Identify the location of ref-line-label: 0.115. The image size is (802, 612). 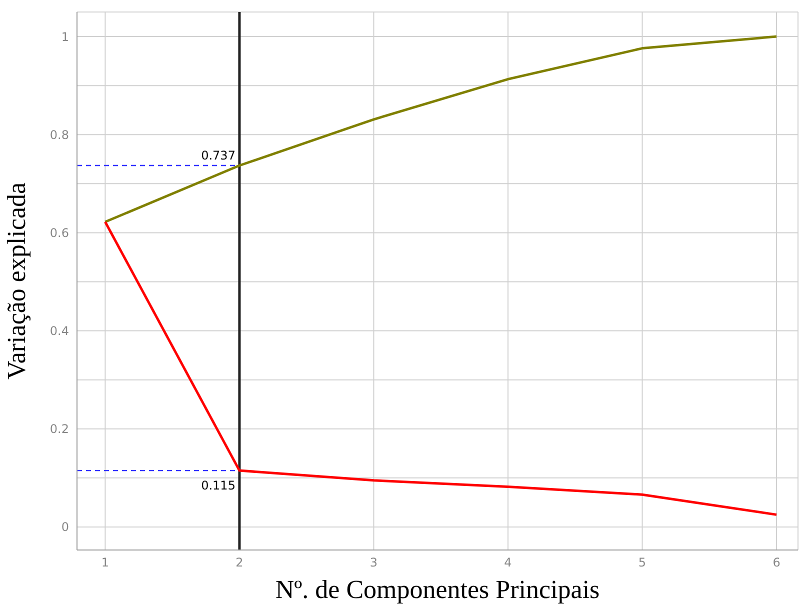
(218, 485).